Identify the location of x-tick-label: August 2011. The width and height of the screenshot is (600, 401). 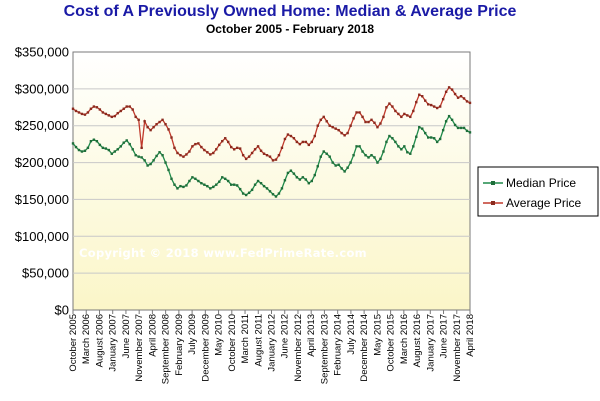
(258, 340).